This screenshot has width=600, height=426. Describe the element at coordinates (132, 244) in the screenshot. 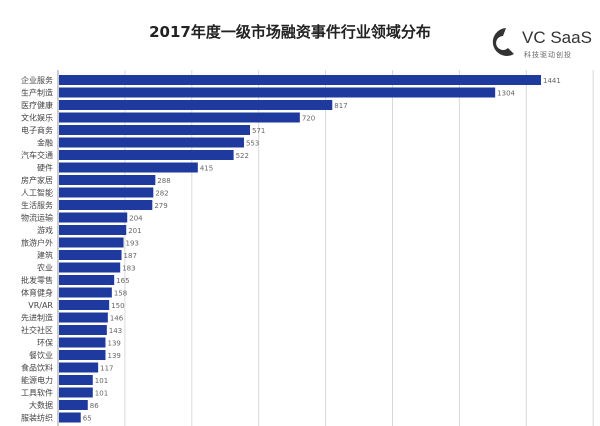

I see `data-label: 193` at that location.